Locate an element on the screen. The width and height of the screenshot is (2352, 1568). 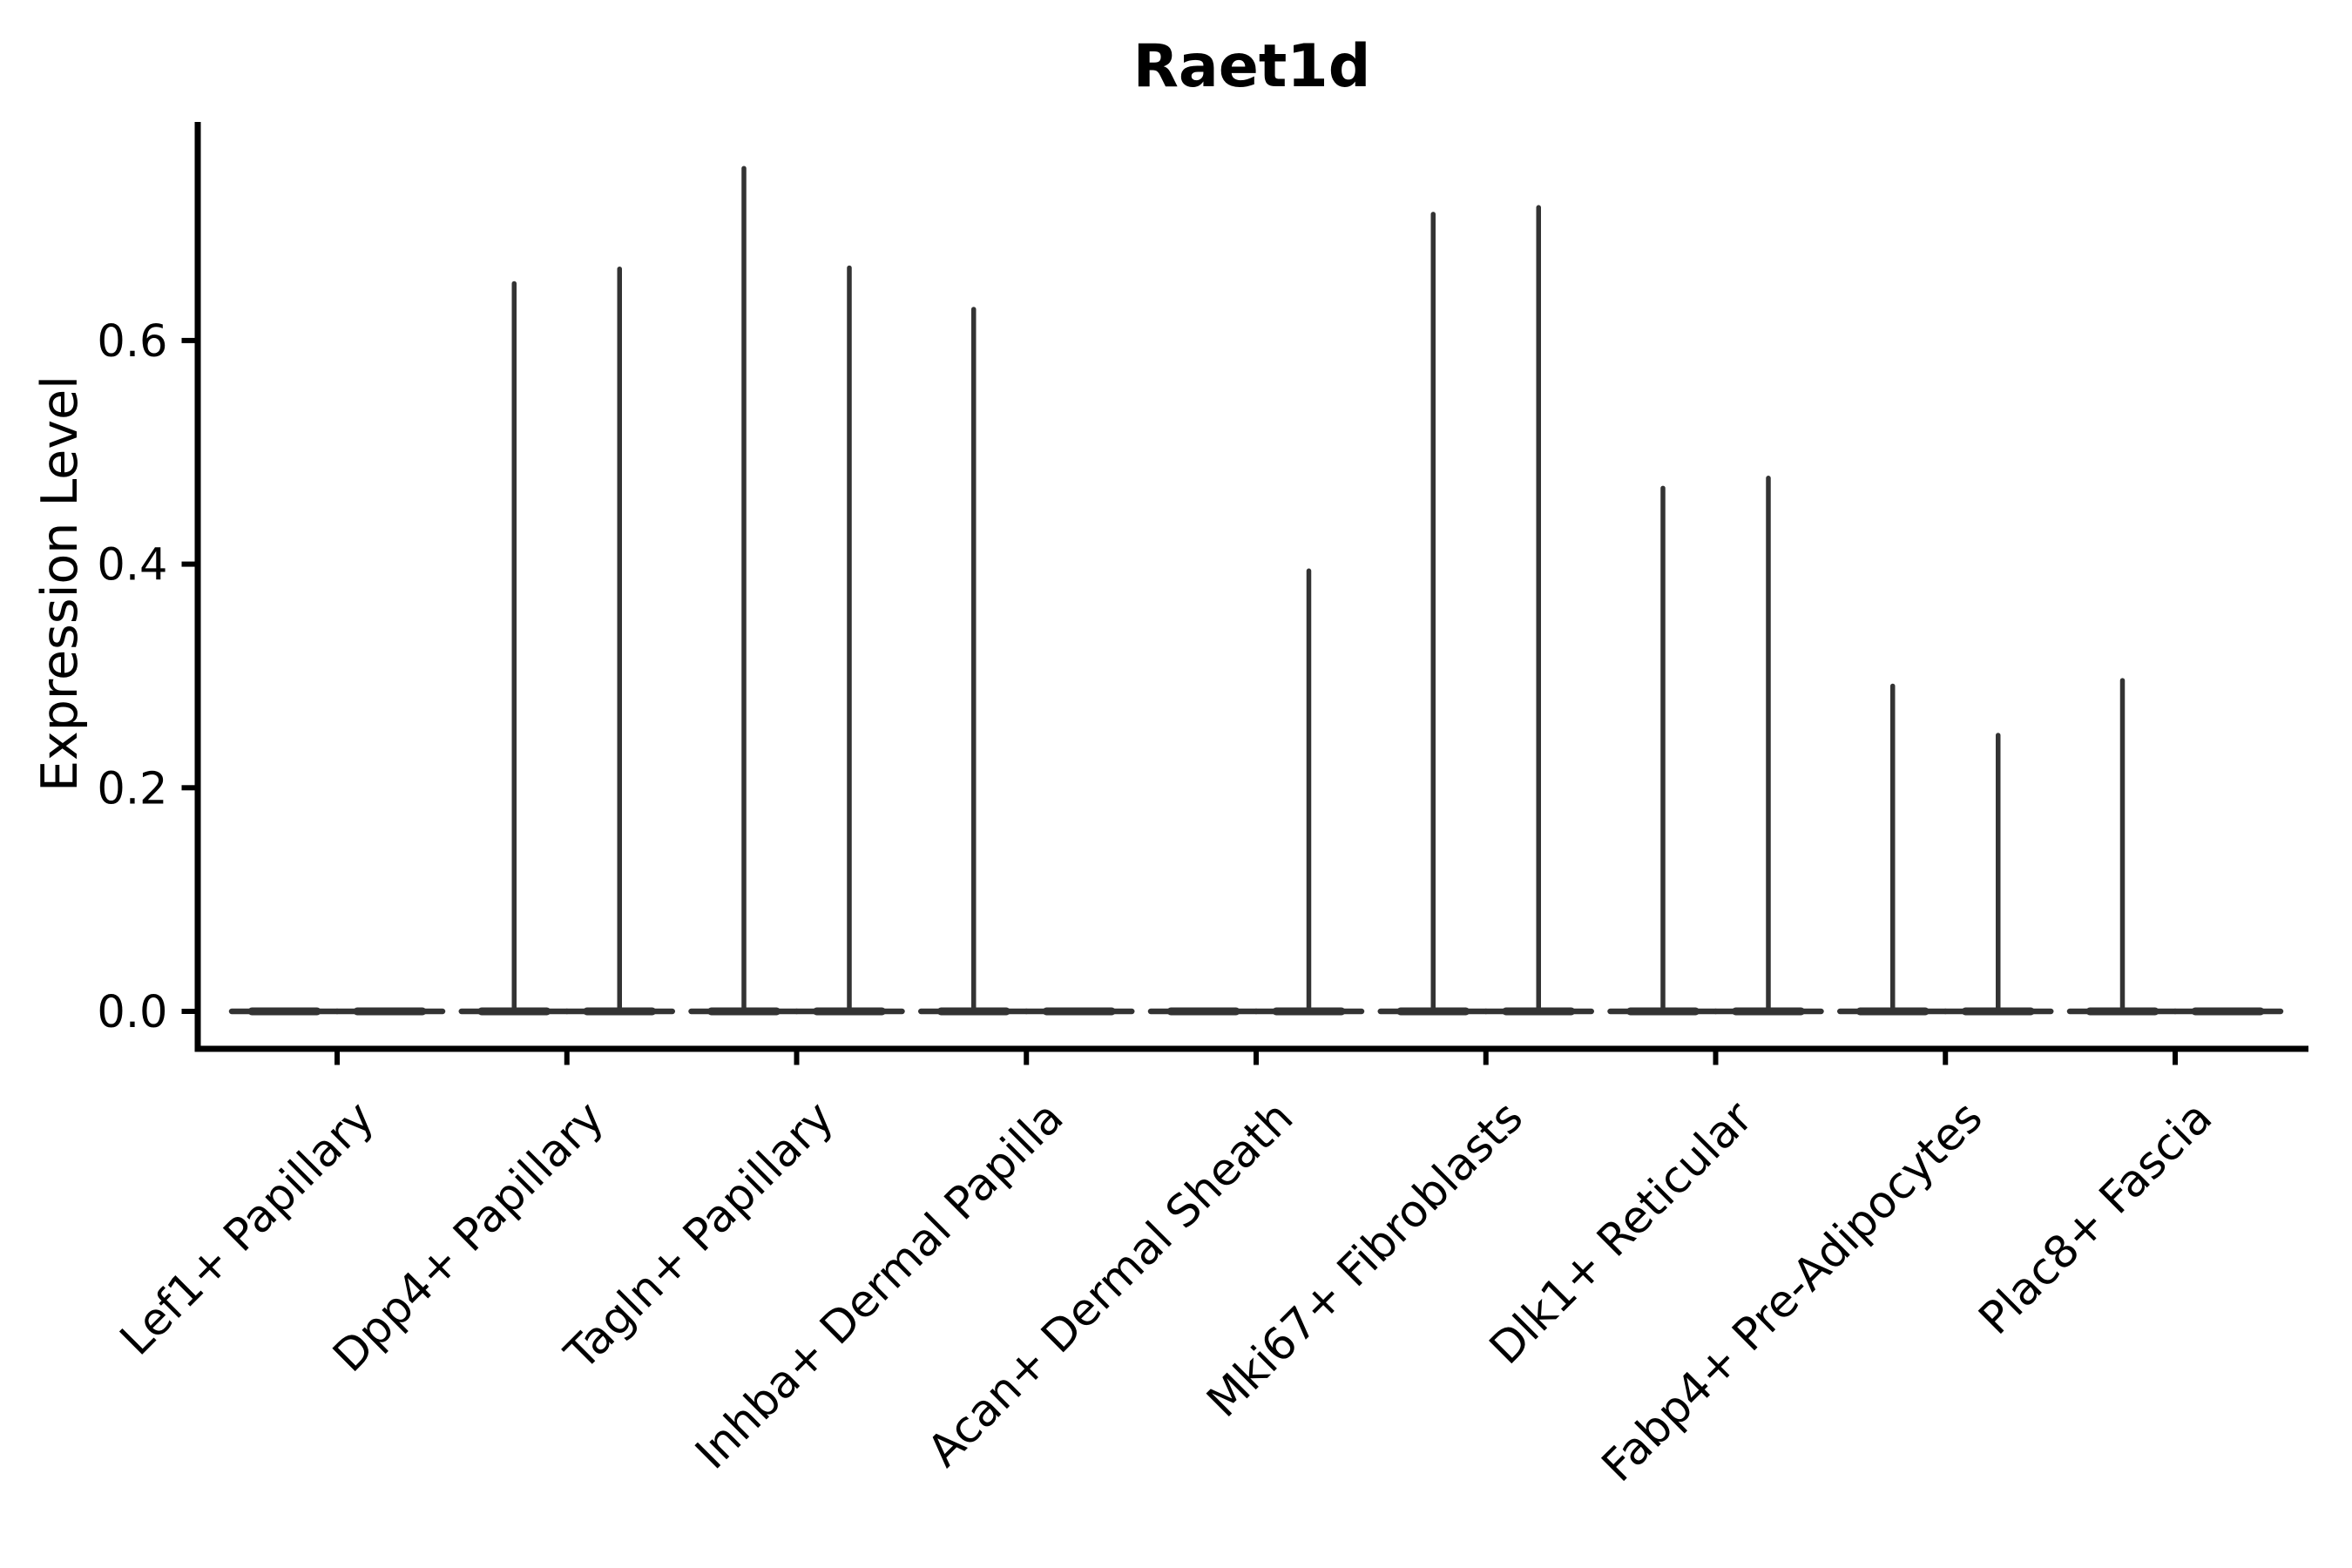
x-tick-label-8: Plac8+ Fascia is located at coordinates (2096, 1218).